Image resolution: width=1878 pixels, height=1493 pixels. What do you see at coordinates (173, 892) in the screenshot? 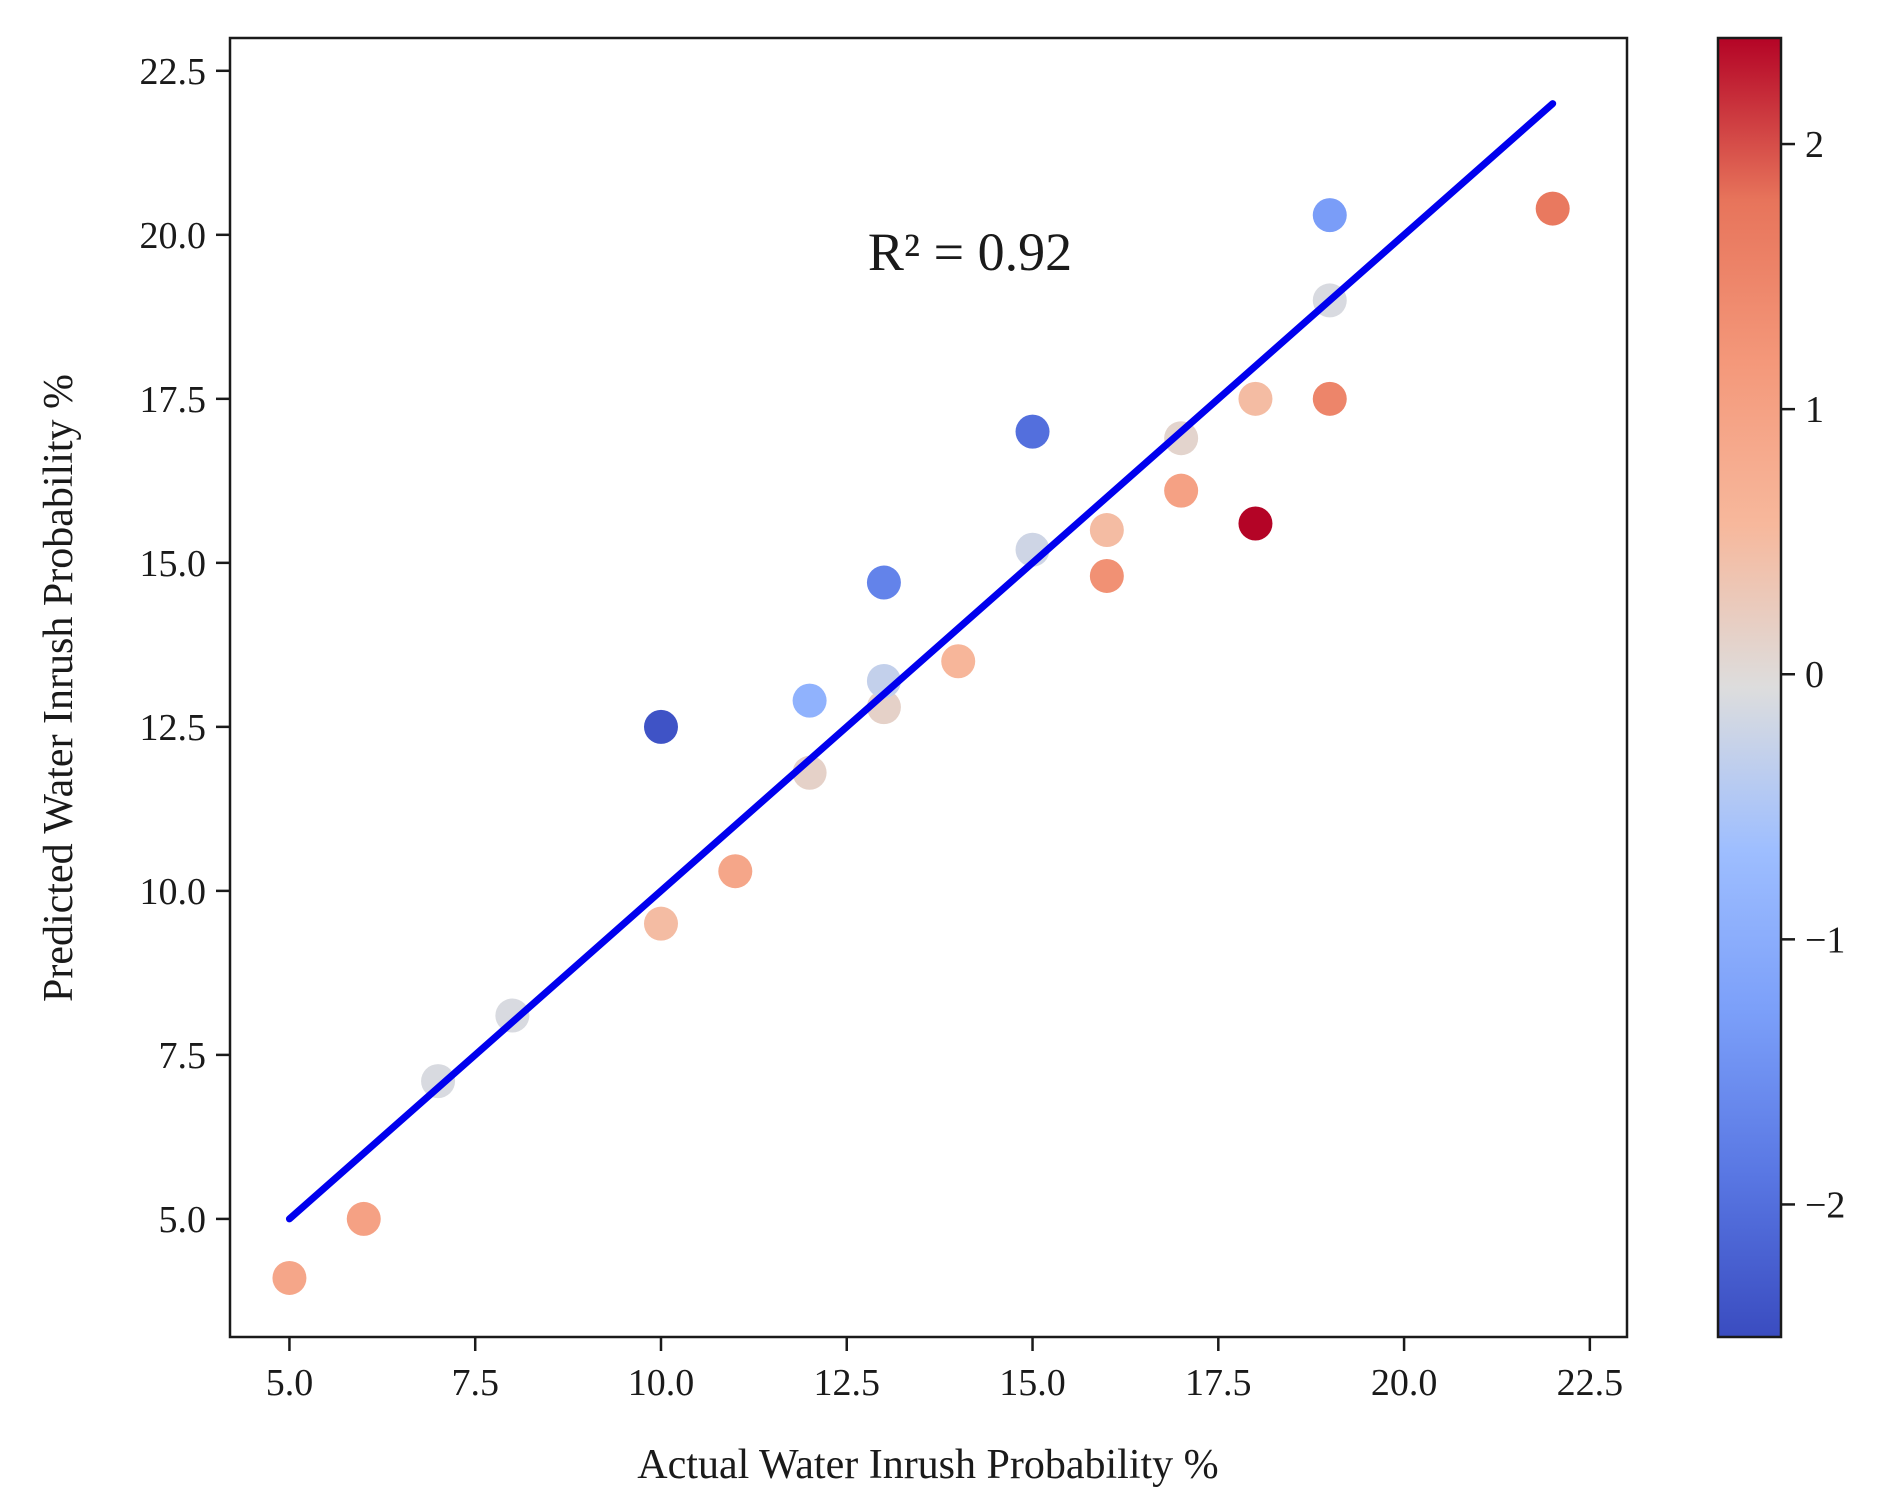
I see `y-tick-label: 10.0` at bounding box center [173, 892].